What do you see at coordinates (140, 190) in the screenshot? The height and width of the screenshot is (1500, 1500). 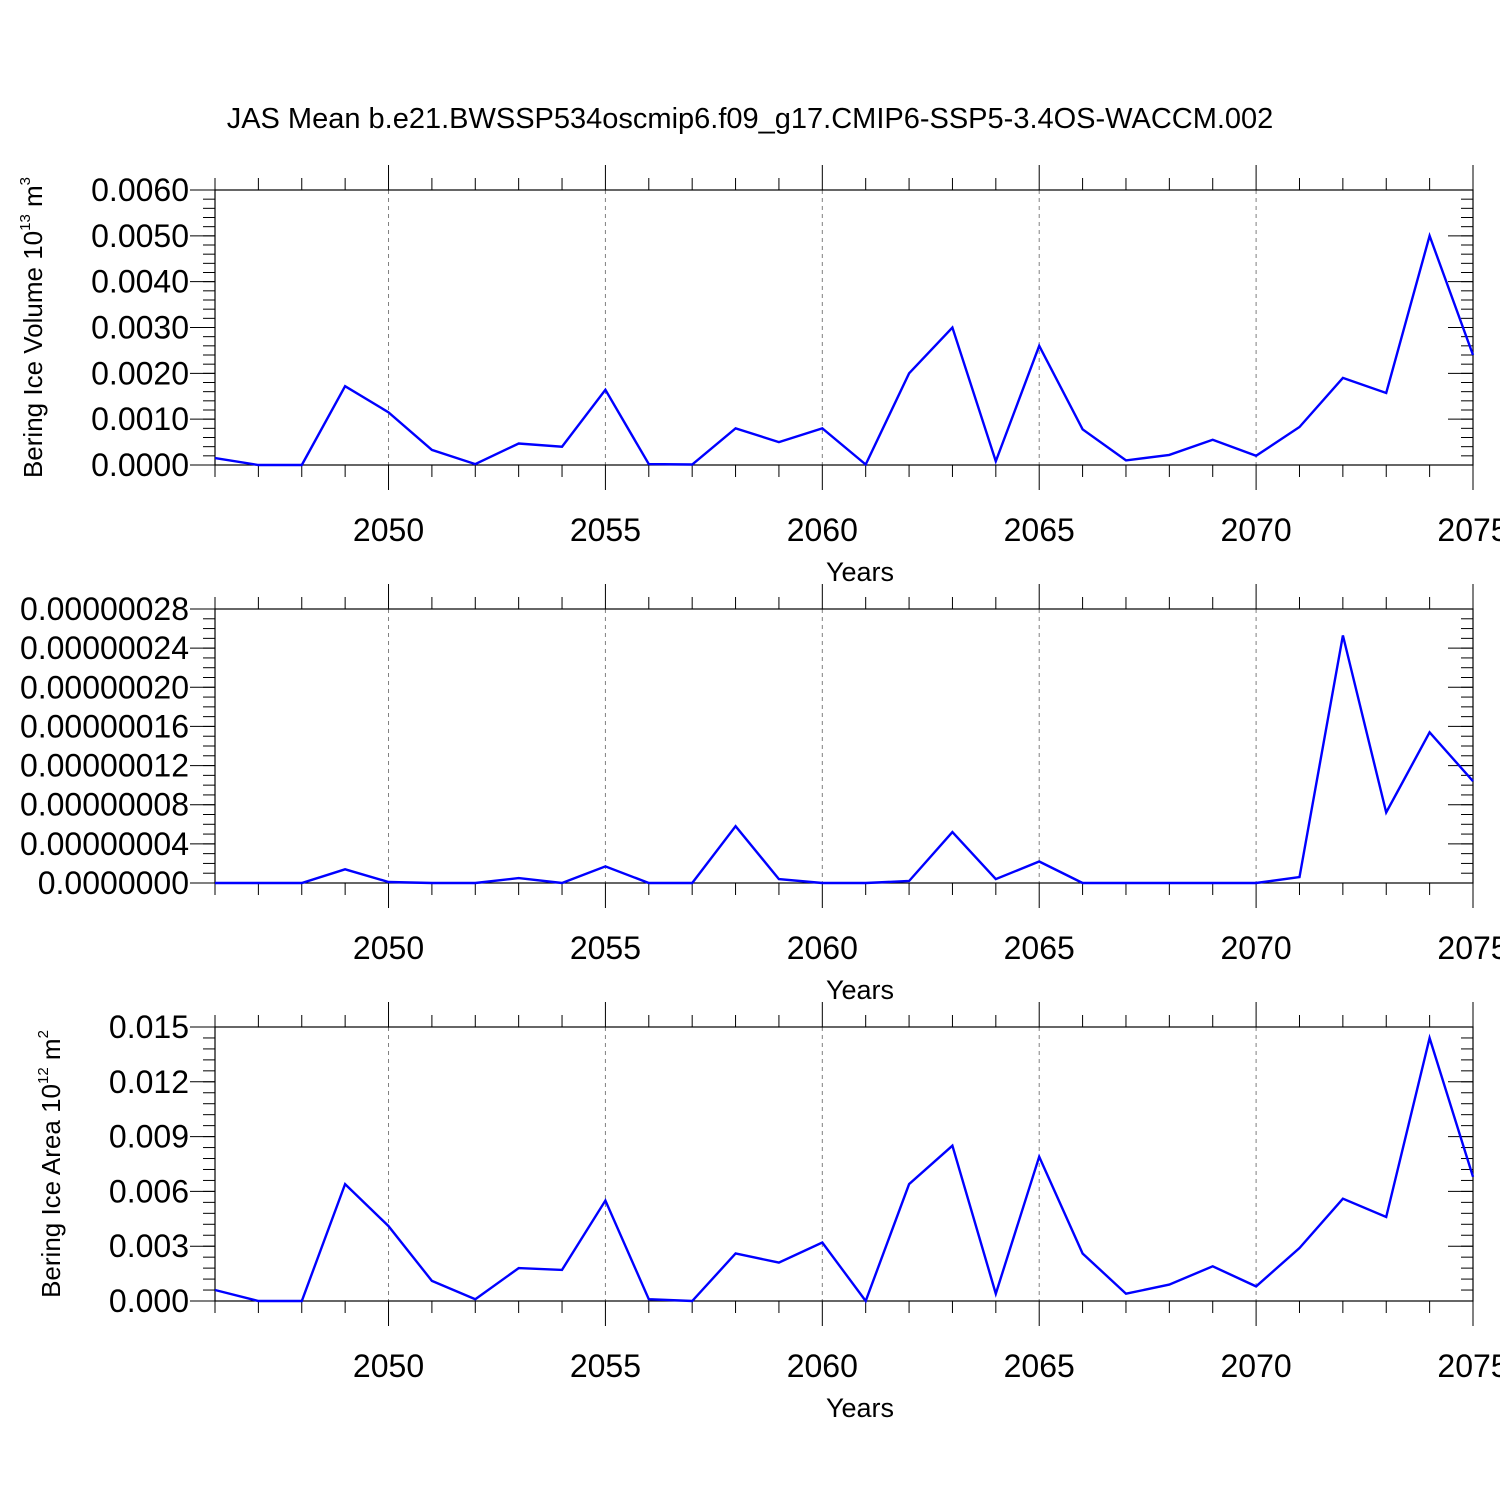 I see `y-tick-label: 0.0060` at bounding box center [140, 190].